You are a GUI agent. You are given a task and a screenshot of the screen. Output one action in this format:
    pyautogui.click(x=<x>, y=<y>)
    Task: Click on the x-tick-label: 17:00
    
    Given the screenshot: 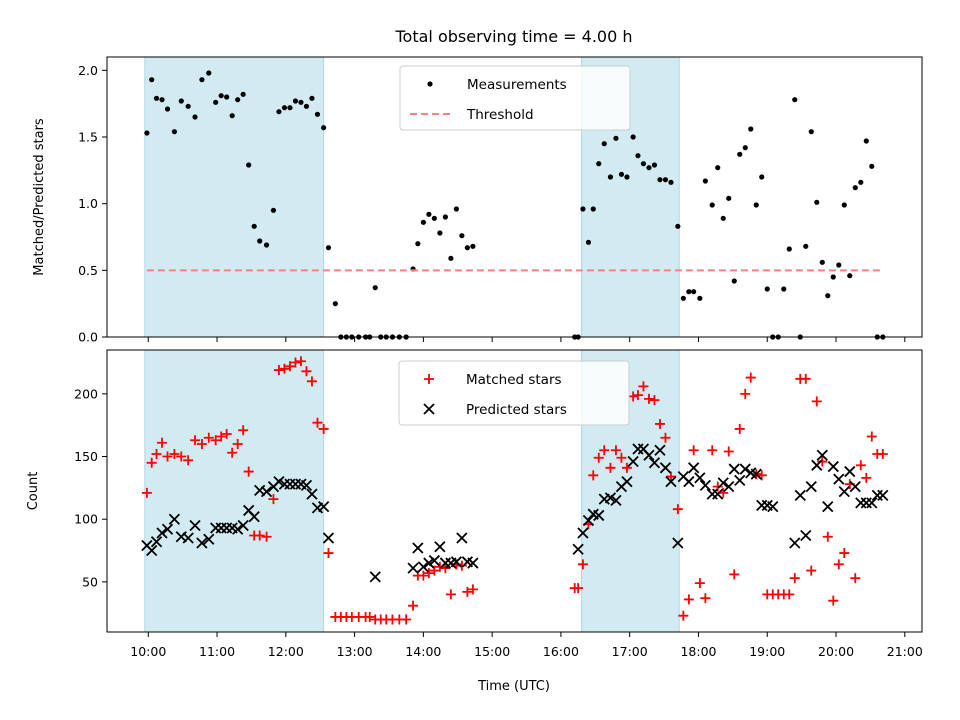 What is the action you would take?
    pyautogui.click(x=630, y=651)
    